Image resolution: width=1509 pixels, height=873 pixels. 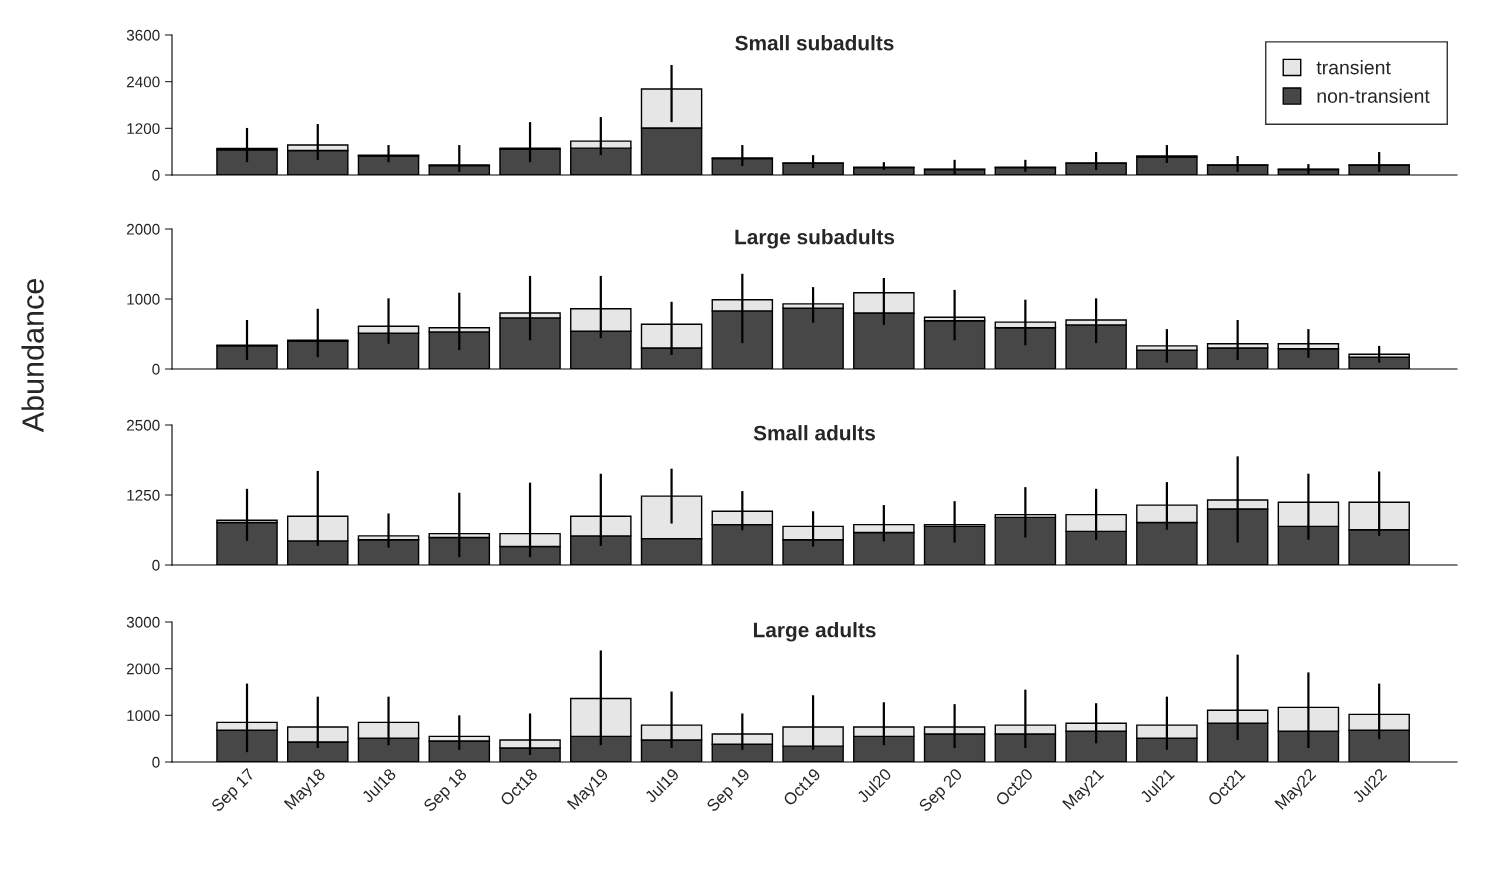 What do you see at coordinates (1353, 67) in the screenshot?
I see `legend-label: transient` at bounding box center [1353, 67].